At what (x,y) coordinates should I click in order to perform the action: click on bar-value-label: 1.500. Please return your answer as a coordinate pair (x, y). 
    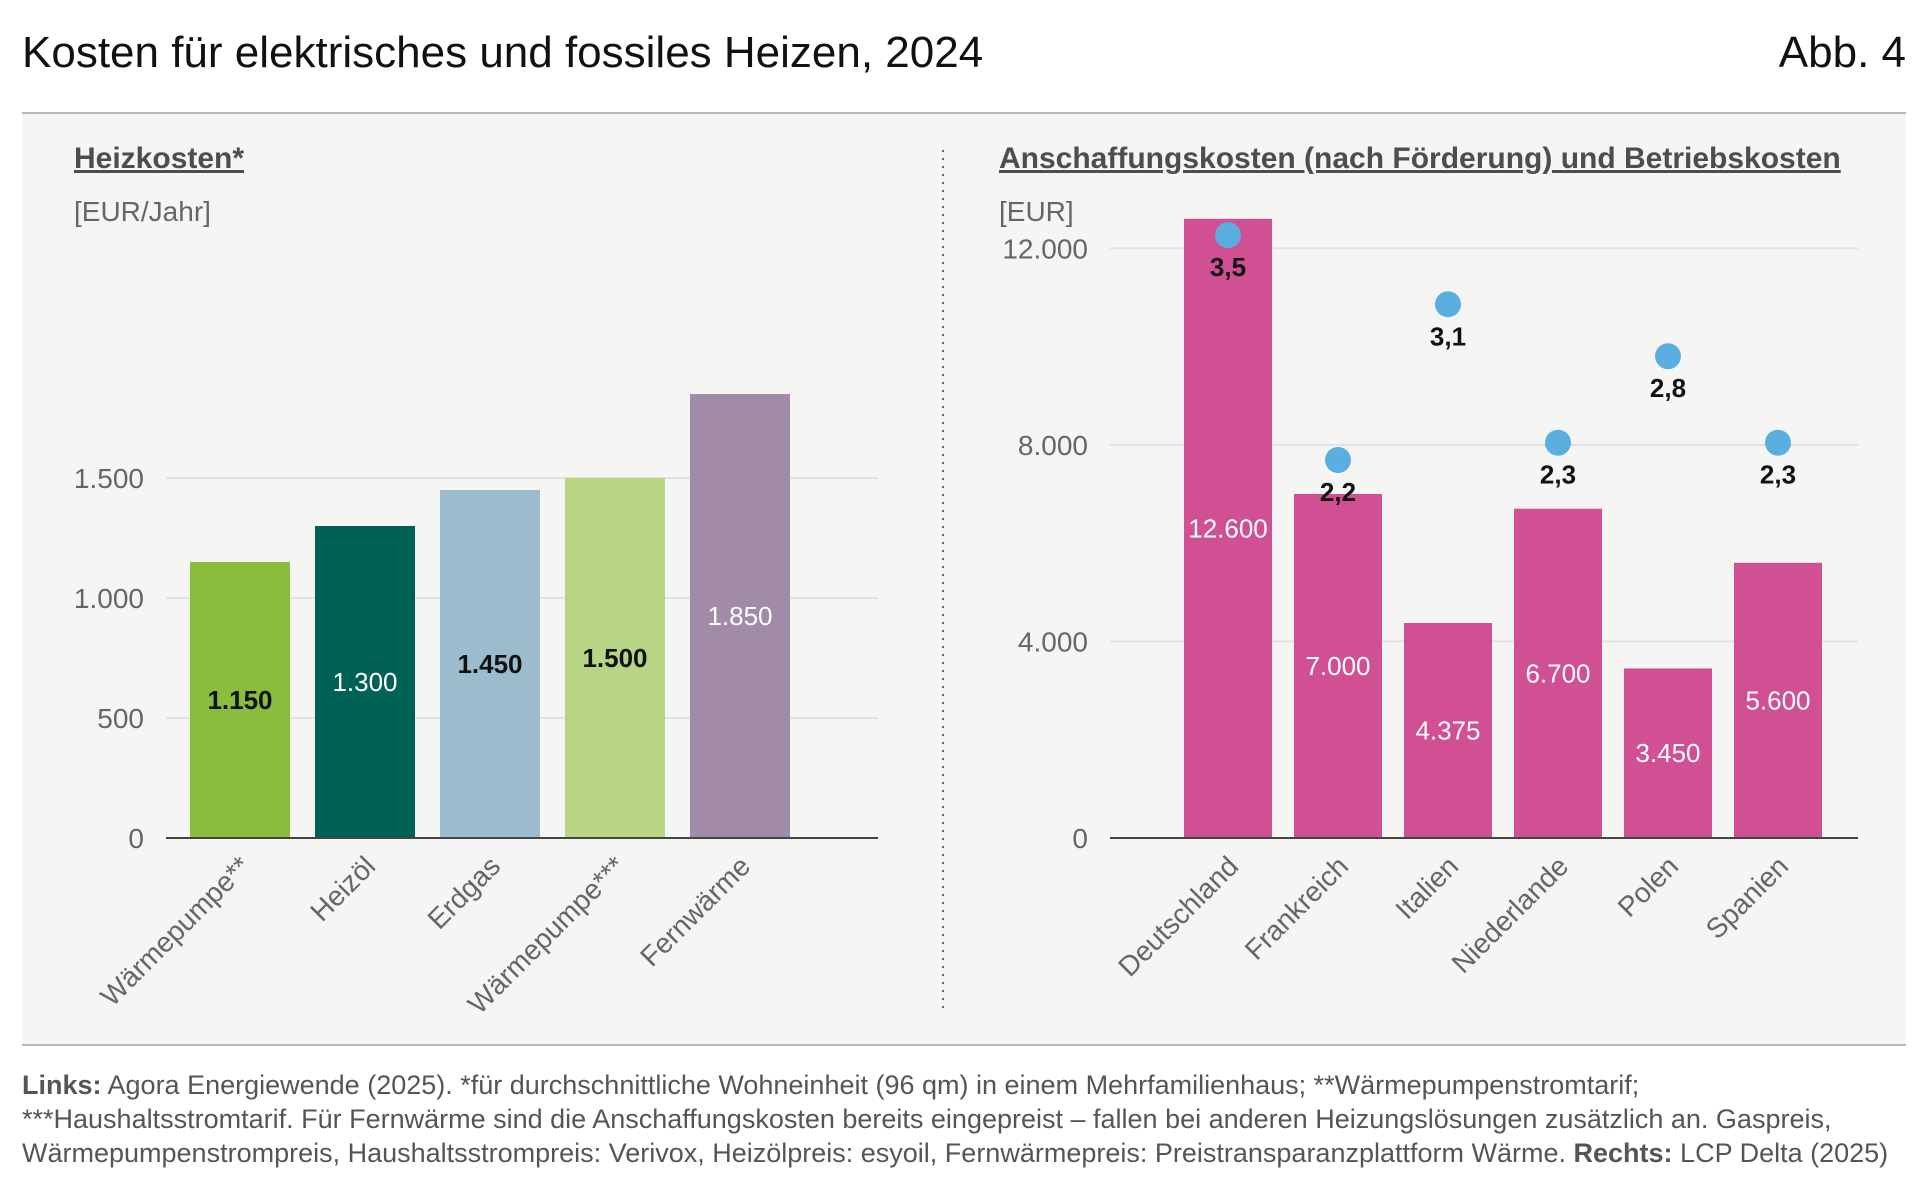
    Looking at the image, I should click on (614, 658).